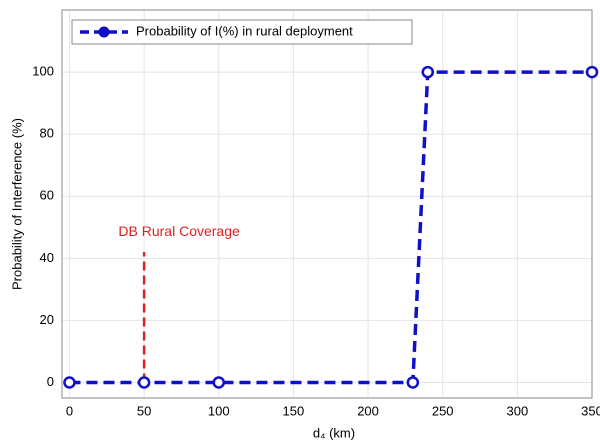  I want to click on x-tick-label: 100, so click(219, 410).